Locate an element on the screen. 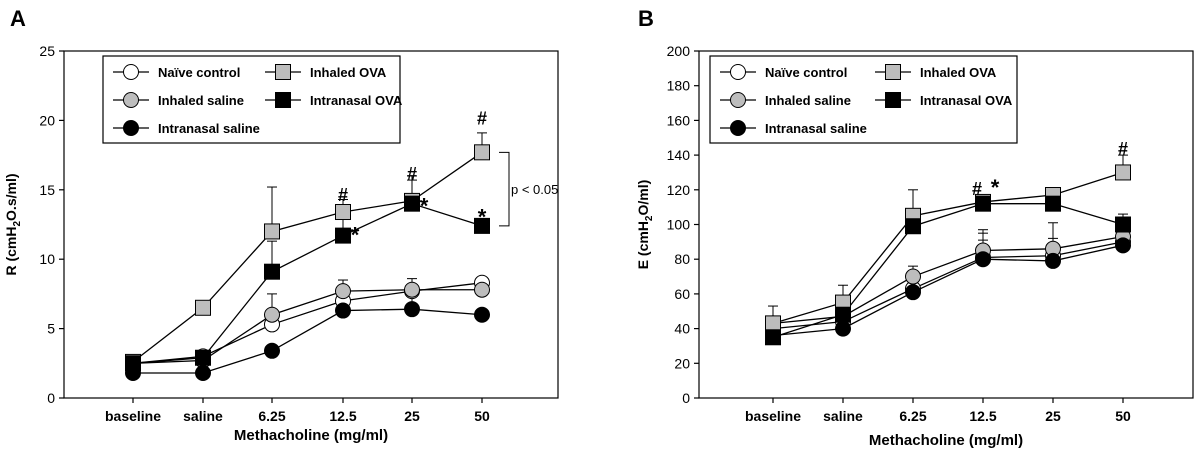  x-tick-label: 50 is located at coordinates (482, 416).